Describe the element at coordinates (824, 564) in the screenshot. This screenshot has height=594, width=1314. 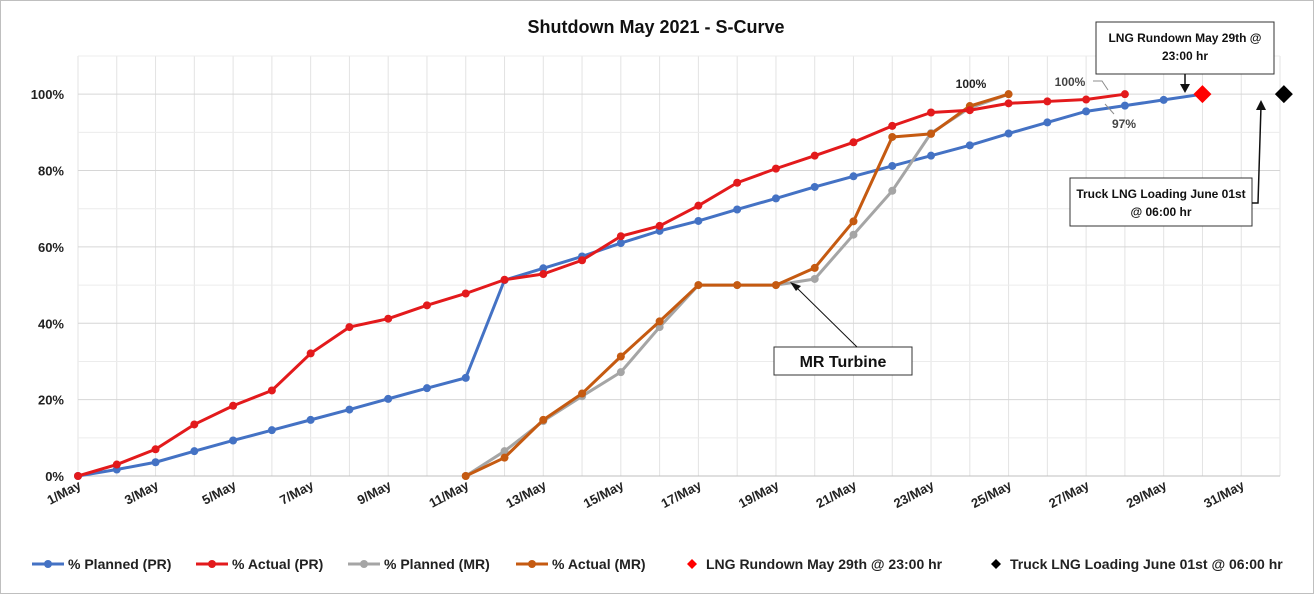
I see `legend-label: LNG Rundown May 29th @ 23:00 hr` at that location.